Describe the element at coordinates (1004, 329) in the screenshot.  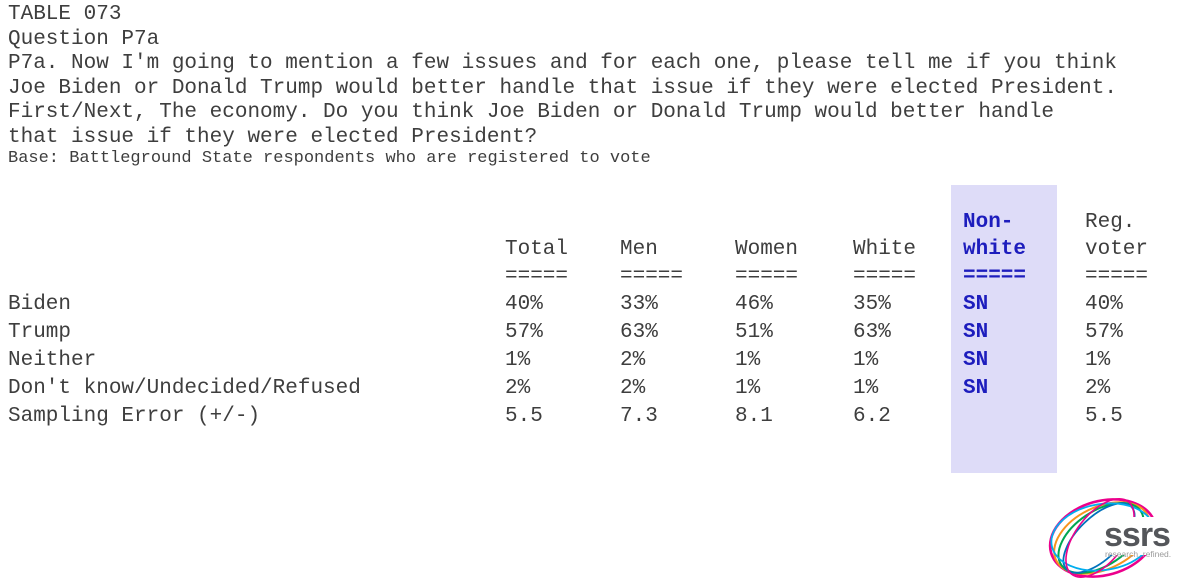
I see `nonwhite-column-highlight` at that location.